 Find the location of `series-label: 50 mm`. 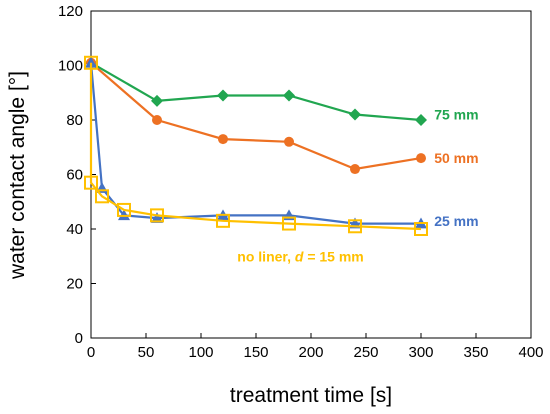

series-label: 50 mm is located at coordinates (456, 158).